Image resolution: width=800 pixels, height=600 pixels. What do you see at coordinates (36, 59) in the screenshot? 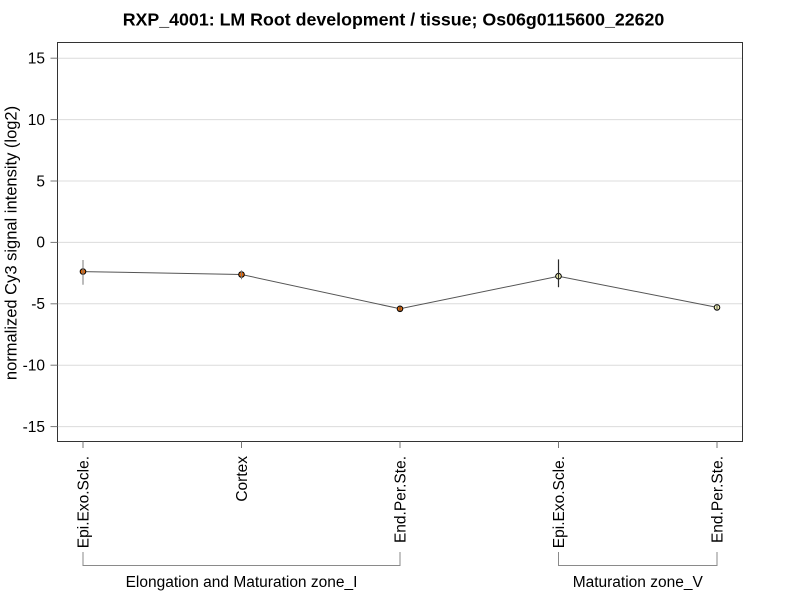
I see `svg-text: 15` at bounding box center [36, 59].